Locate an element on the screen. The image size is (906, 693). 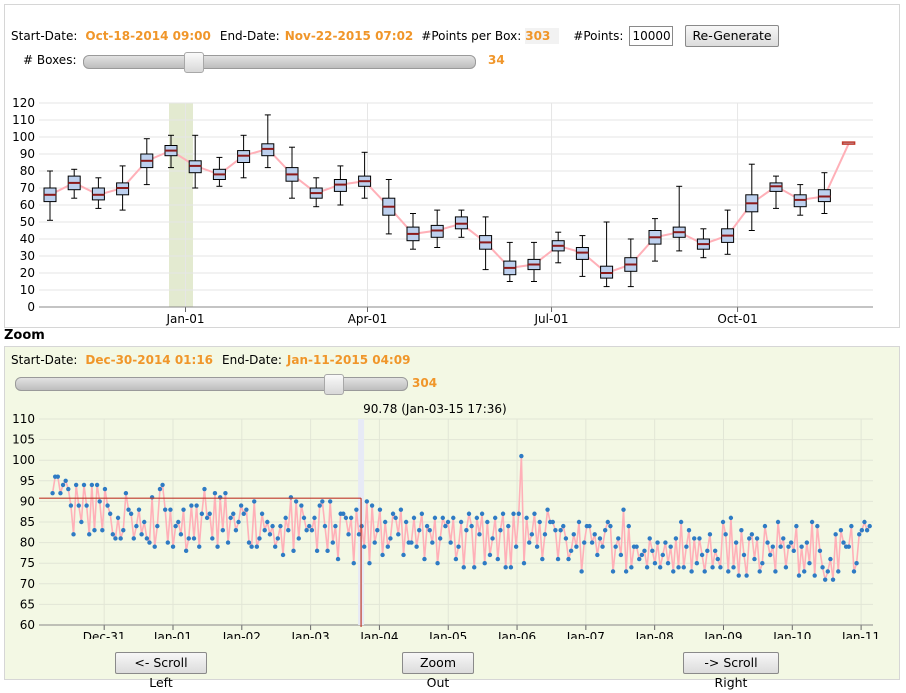
y-tick-label: 110 is located at coordinates (23, 419).